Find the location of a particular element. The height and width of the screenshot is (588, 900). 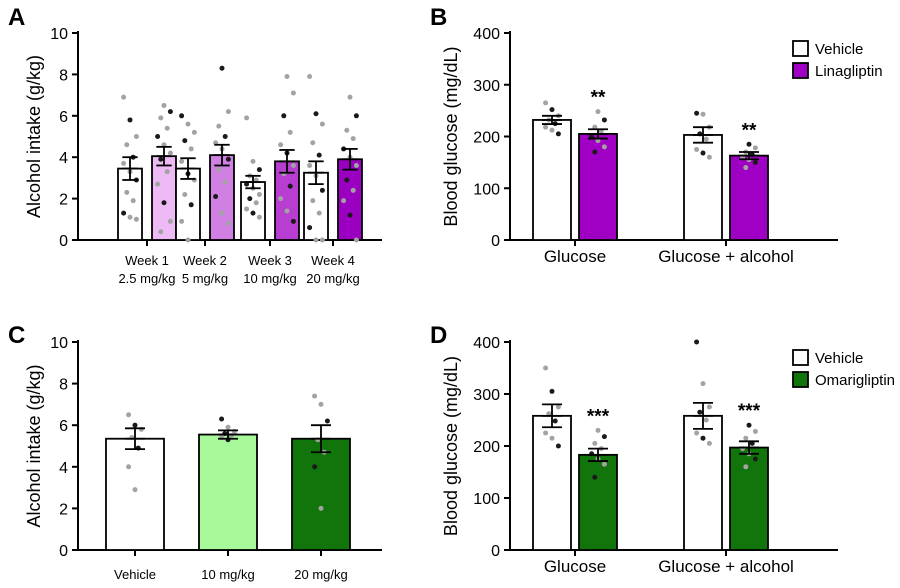

y-tick-label: 8 is located at coordinates (63, 75).